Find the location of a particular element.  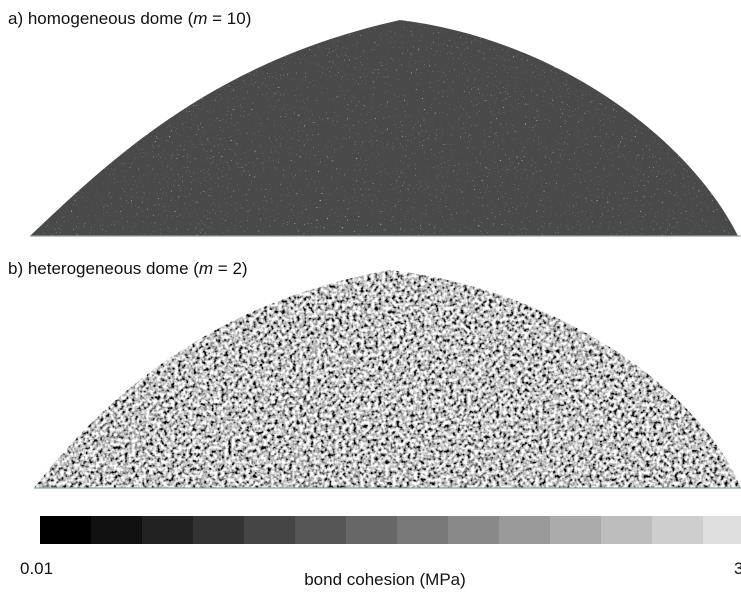

colorbar-title: bond cohesion (MPa) is located at coordinates (385, 579).